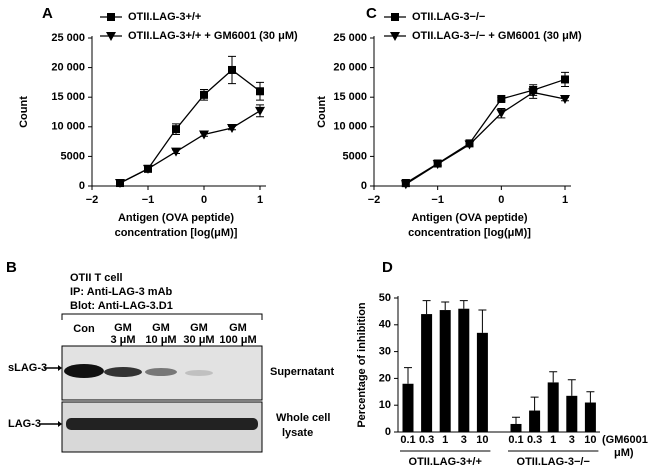 This screenshot has height=472, width=648. I want to click on annotation: (GM6001, so click(625, 440).